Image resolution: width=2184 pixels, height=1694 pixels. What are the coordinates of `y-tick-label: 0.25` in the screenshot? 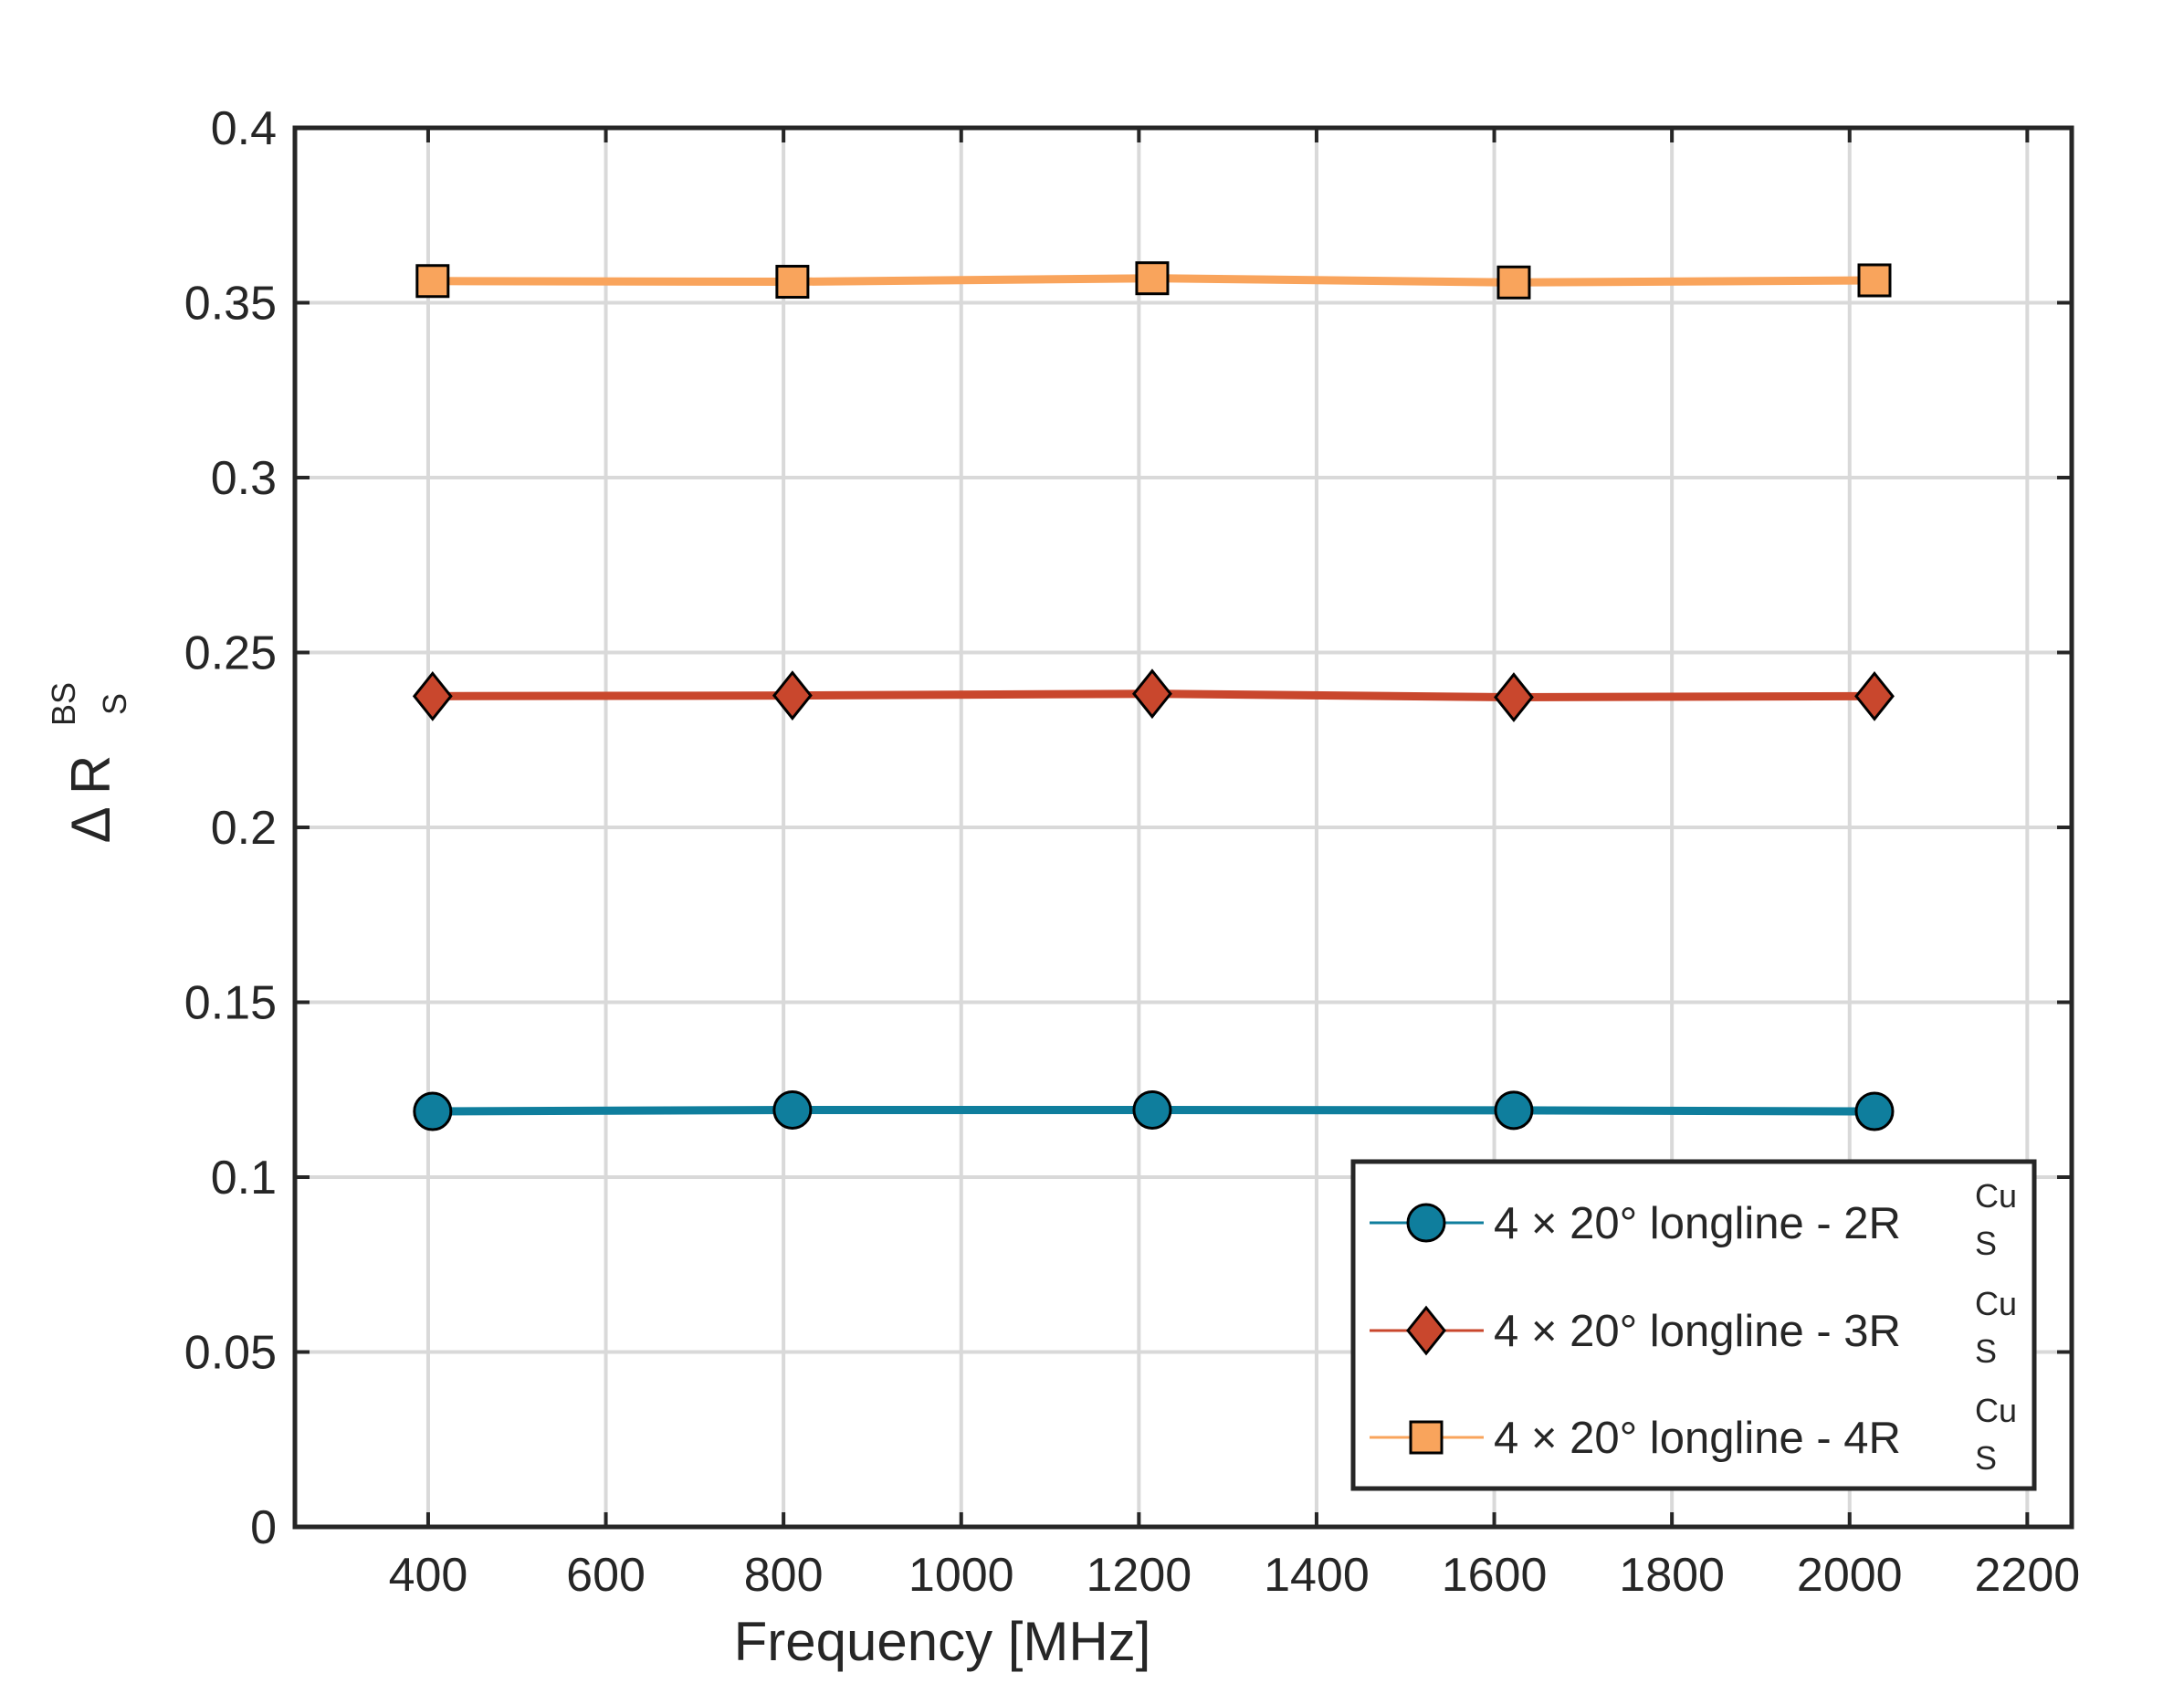 It's located at (230, 653).